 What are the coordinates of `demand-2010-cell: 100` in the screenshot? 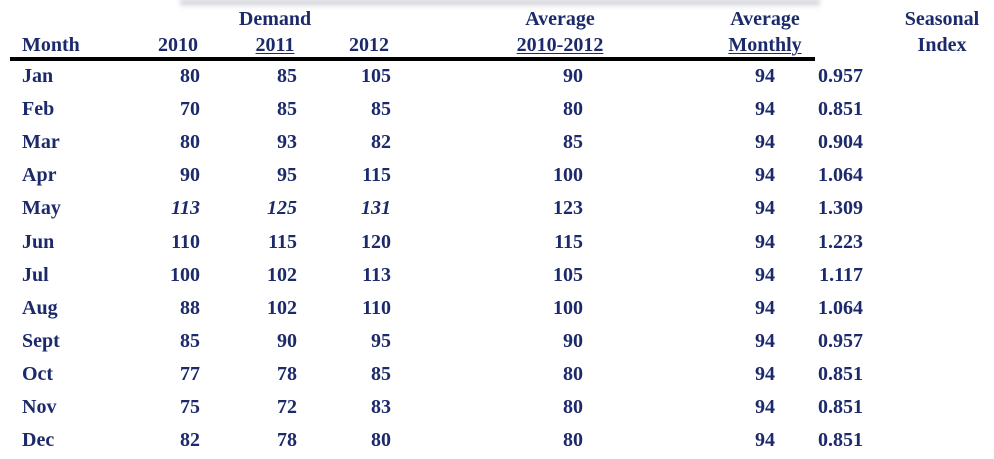 It's located at (185, 274).